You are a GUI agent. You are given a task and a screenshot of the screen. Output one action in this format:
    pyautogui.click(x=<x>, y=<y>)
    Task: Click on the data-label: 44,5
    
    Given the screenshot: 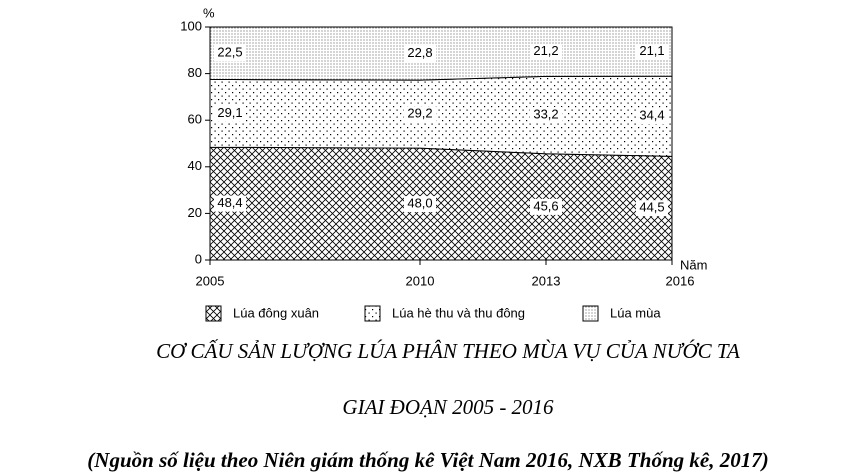 What is the action you would take?
    pyautogui.click(x=651, y=207)
    